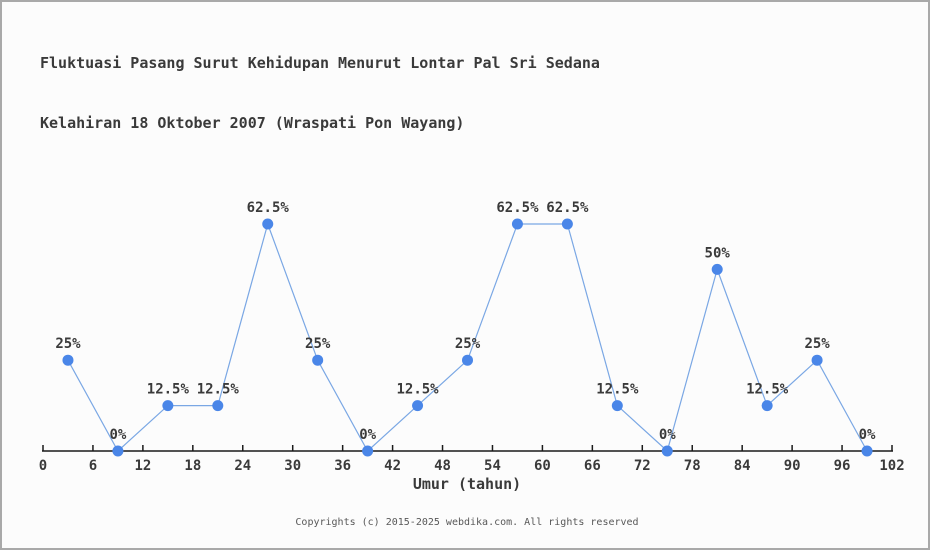 The width and height of the screenshot is (930, 550). Describe the element at coordinates (718, 253) in the screenshot. I see `data-point-label: 50%` at that location.